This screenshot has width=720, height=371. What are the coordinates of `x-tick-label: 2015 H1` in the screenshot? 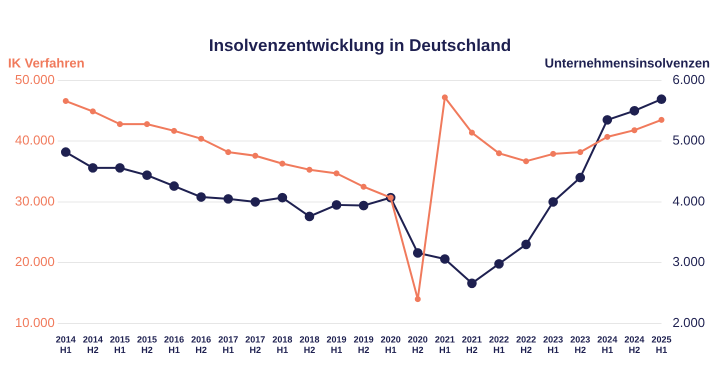 It's located at (120, 345).